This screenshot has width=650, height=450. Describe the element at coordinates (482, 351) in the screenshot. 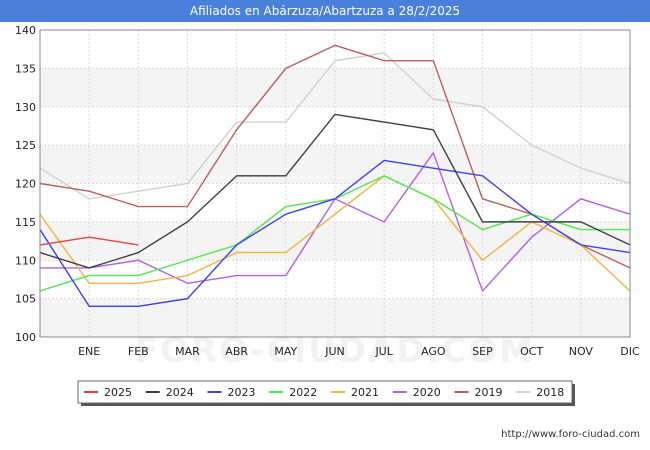

I see `x-tick-label: SEP` at that location.